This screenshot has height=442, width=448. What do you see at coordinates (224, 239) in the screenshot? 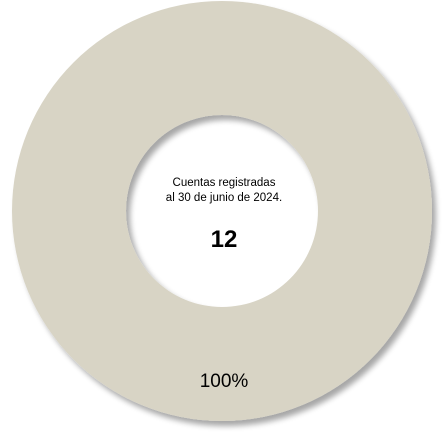
I see `center-value: 12` at bounding box center [224, 239].